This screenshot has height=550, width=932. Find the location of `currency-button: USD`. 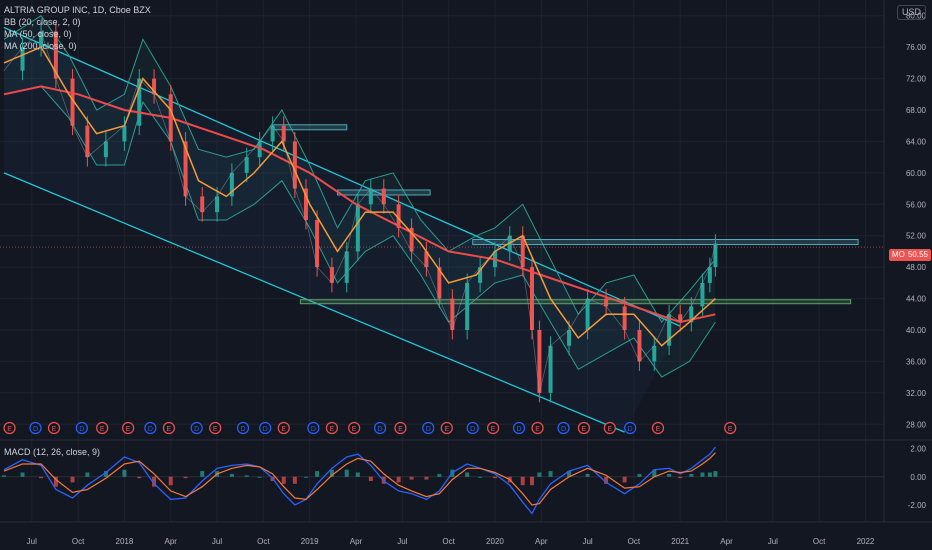

currency-button: USD is located at coordinates (911, 12).